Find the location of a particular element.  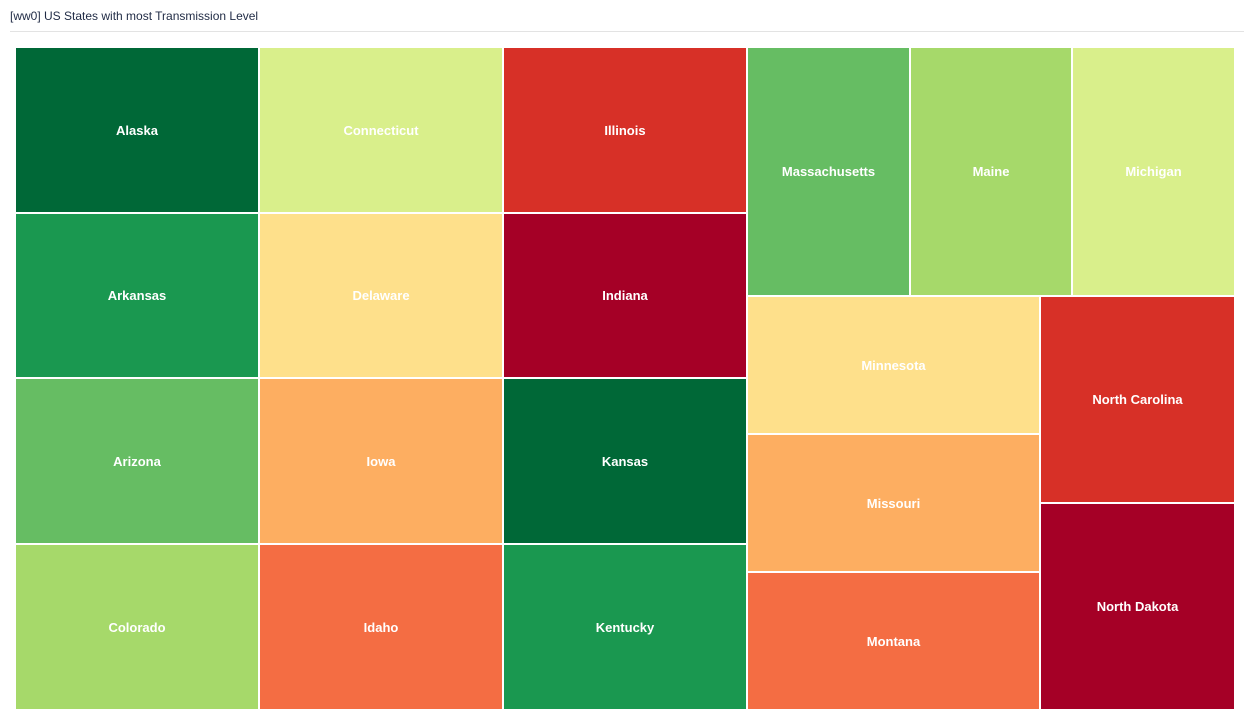

treemap-tile-label: Montana is located at coordinates (893, 641).